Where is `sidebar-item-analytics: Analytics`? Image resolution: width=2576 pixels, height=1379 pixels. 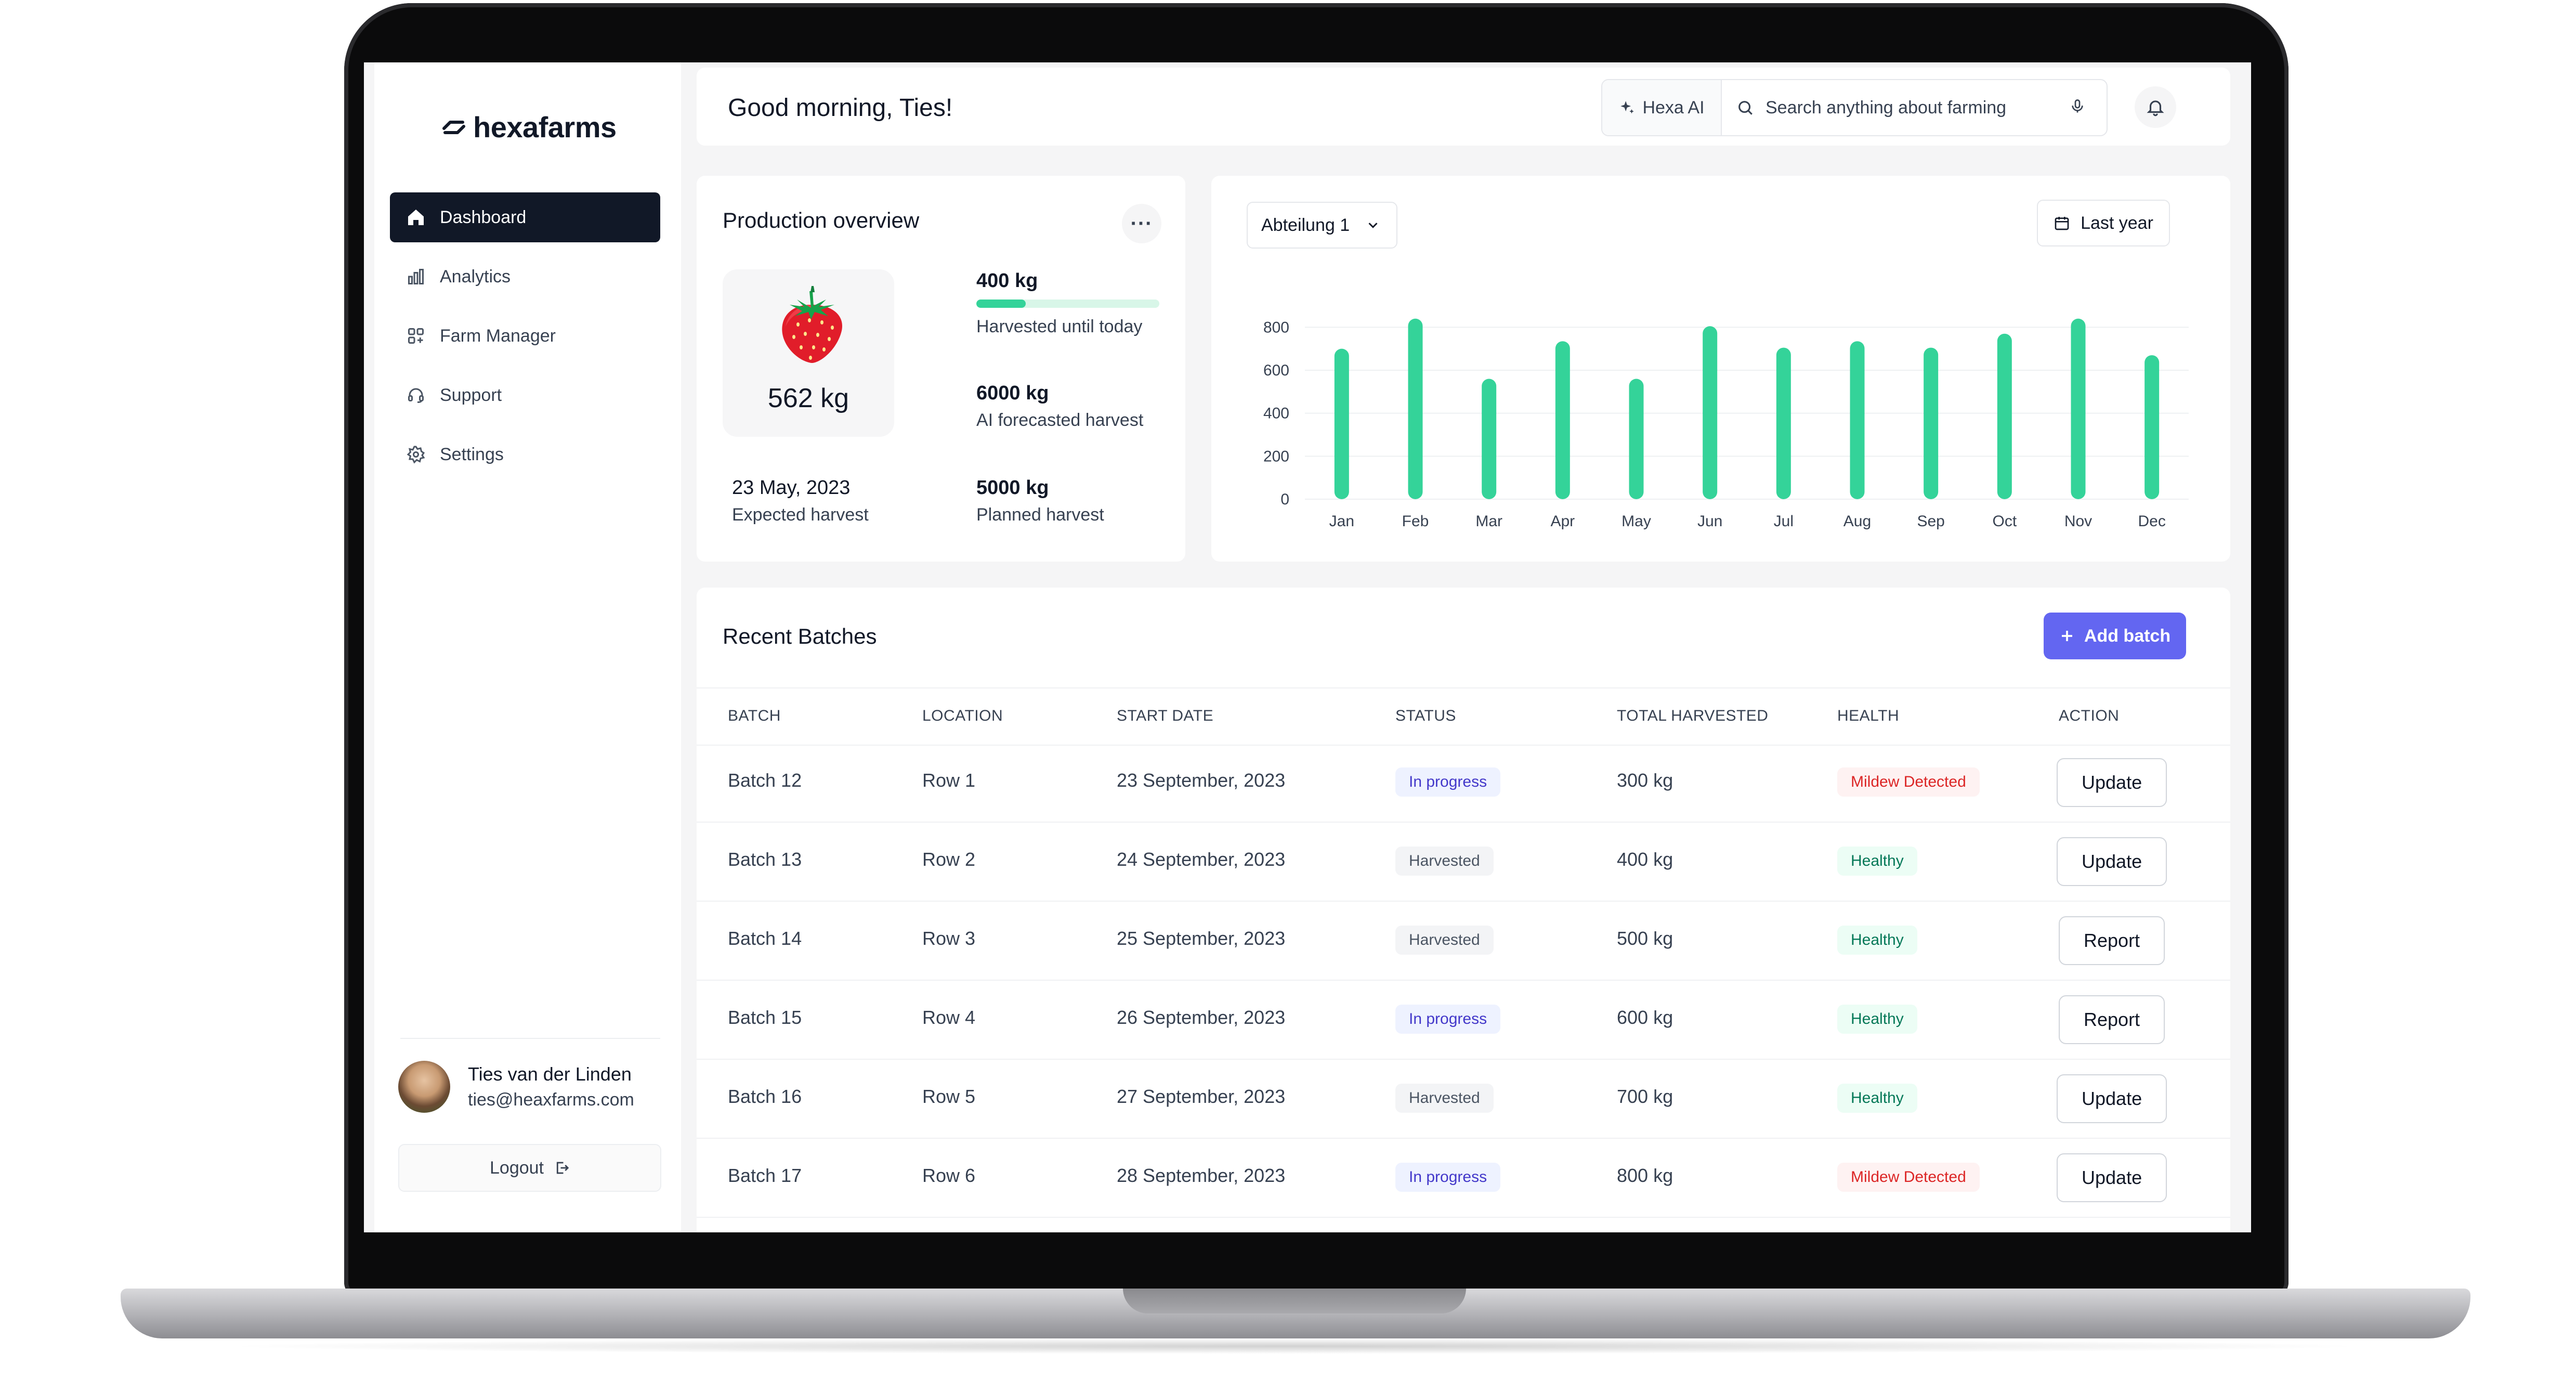 sidebar-item-analytics: Analytics is located at coordinates (525, 277).